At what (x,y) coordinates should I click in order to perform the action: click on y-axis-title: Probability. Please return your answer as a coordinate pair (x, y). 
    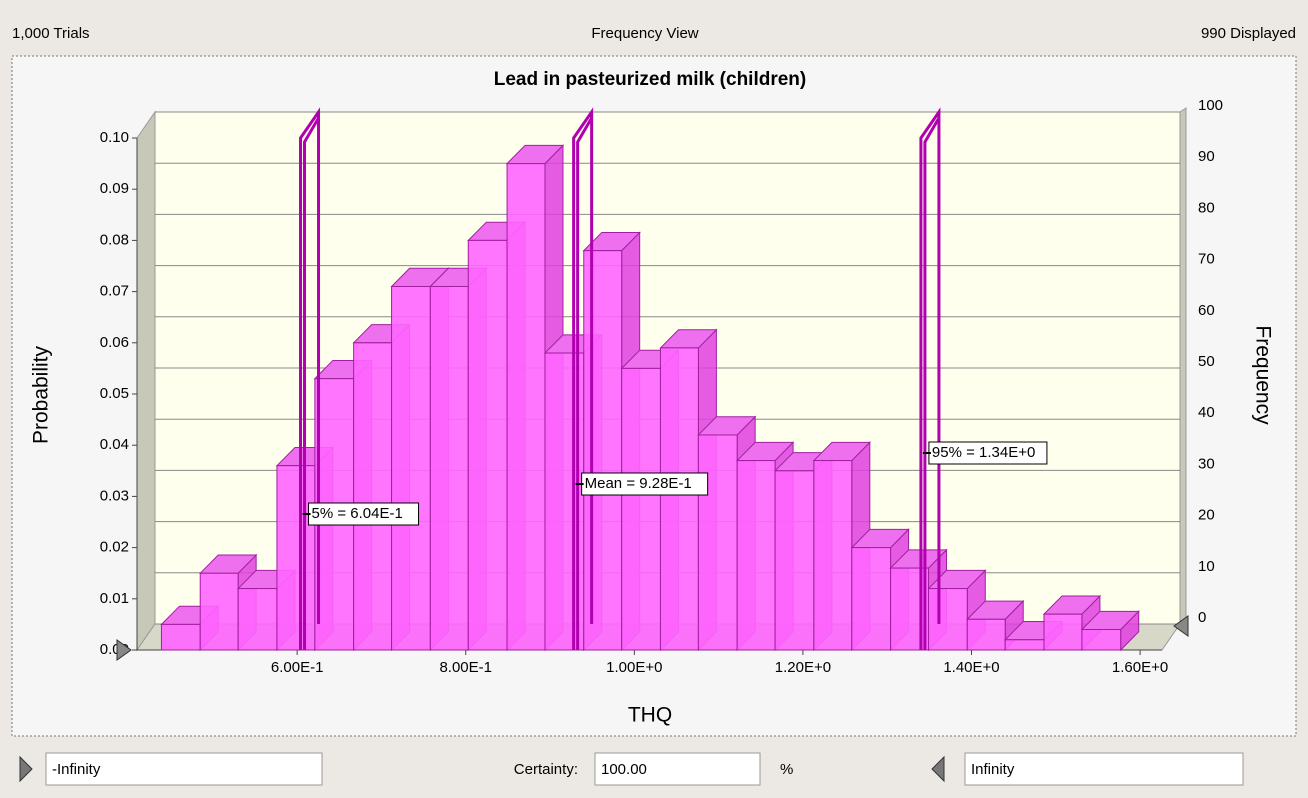
    Looking at the image, I should click on (41, 394).